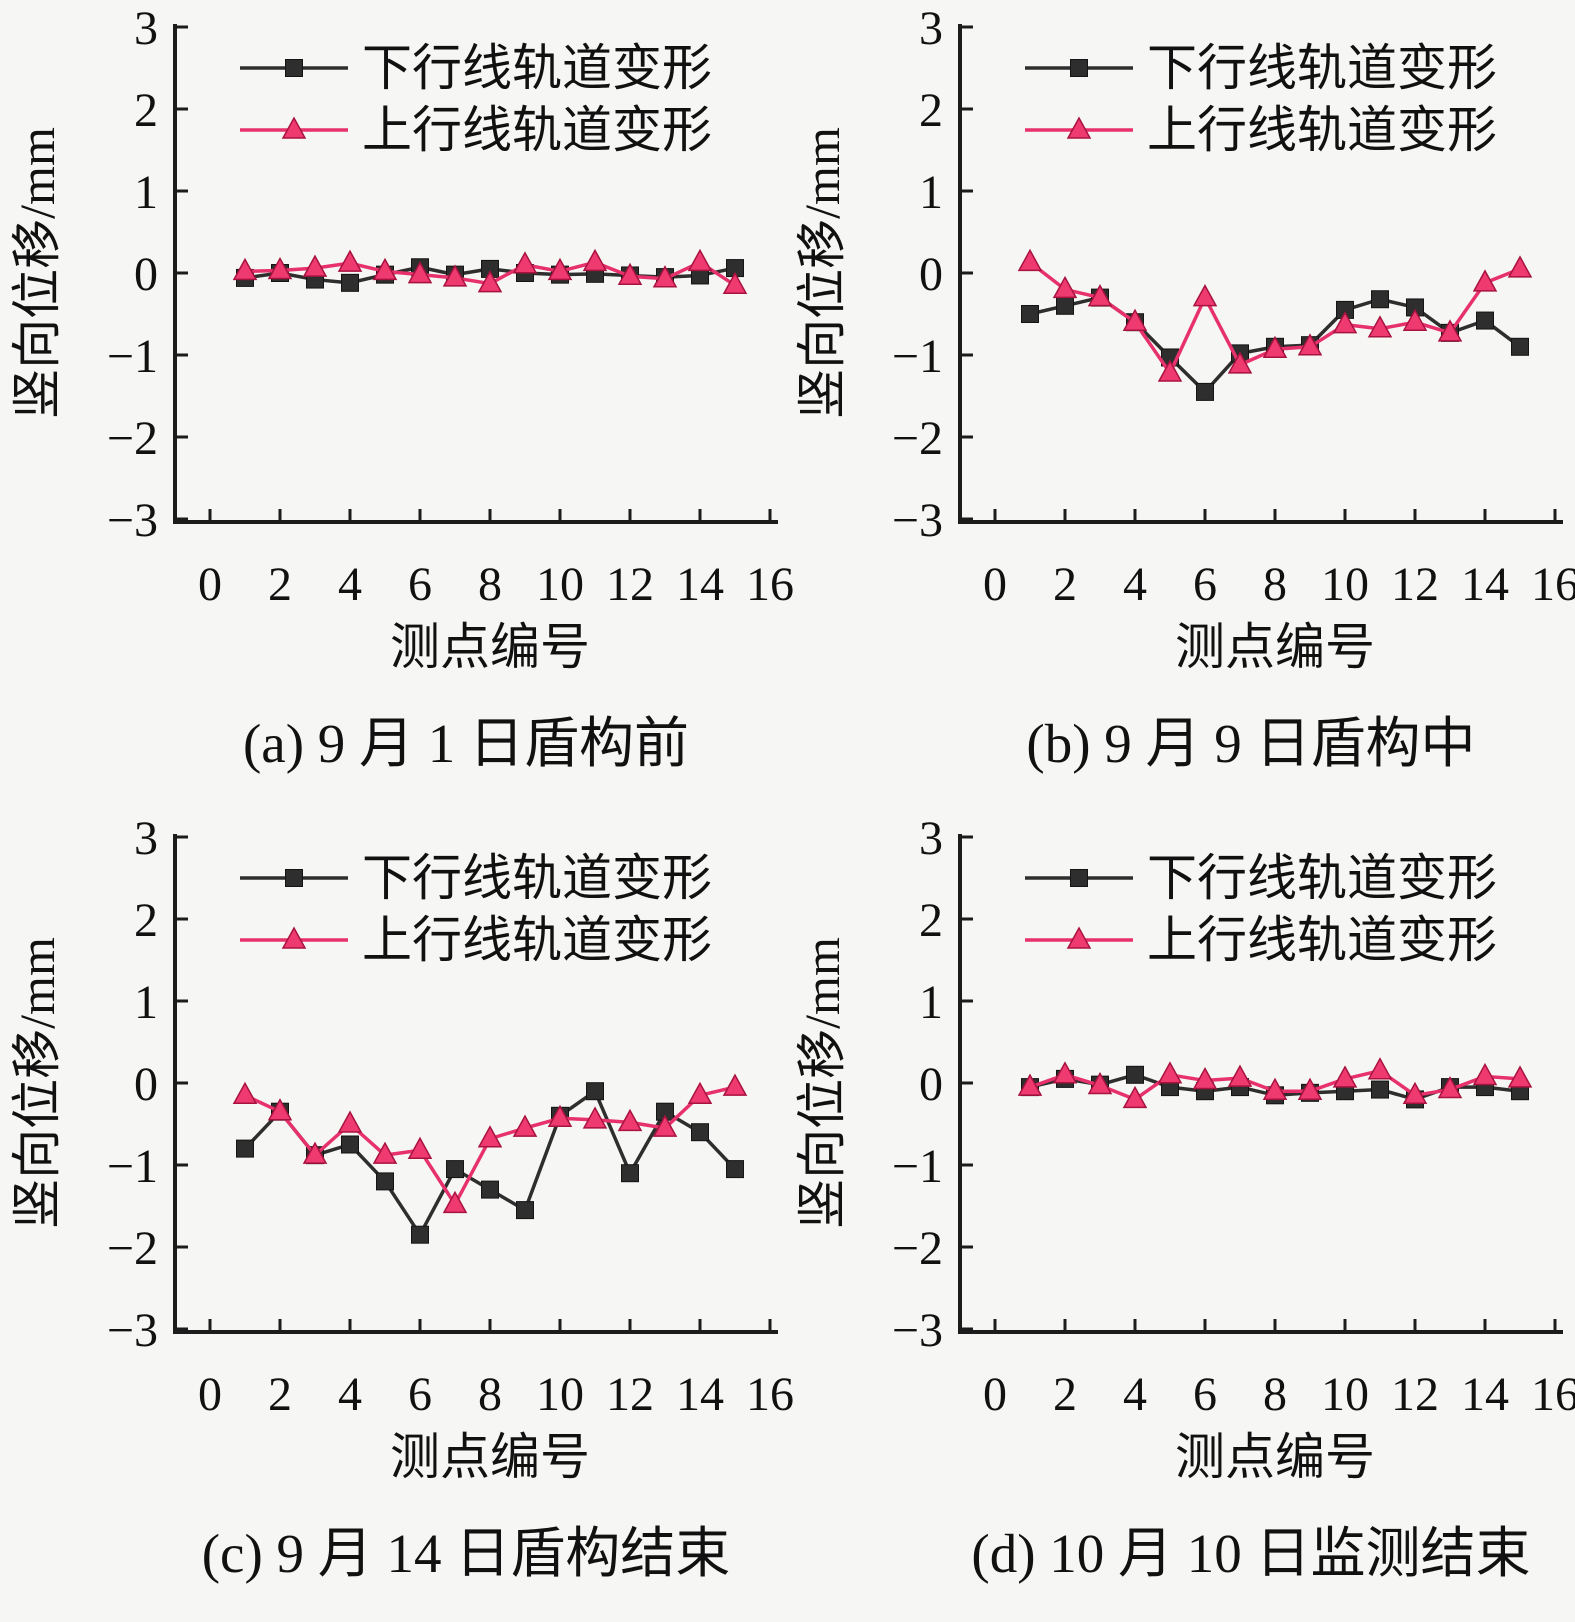 This screenshot has height=1622, width=1575. Describe the element at coordinates (917, 438) in the screenshot. I see `y-tick-label: −2` at that location.